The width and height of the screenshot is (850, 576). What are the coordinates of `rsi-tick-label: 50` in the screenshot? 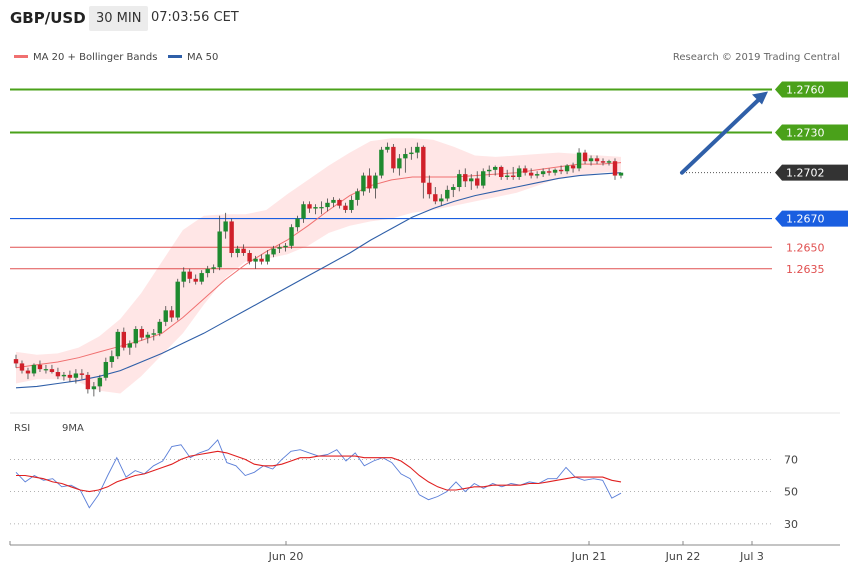 It's located at (791, 492).